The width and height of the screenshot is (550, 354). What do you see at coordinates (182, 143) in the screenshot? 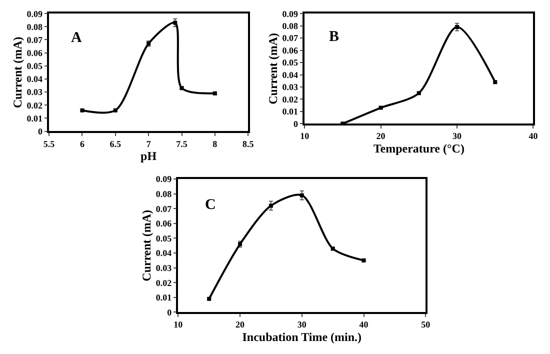
I see `x-tick-label: 7.5` at bounding box center [182, 143].